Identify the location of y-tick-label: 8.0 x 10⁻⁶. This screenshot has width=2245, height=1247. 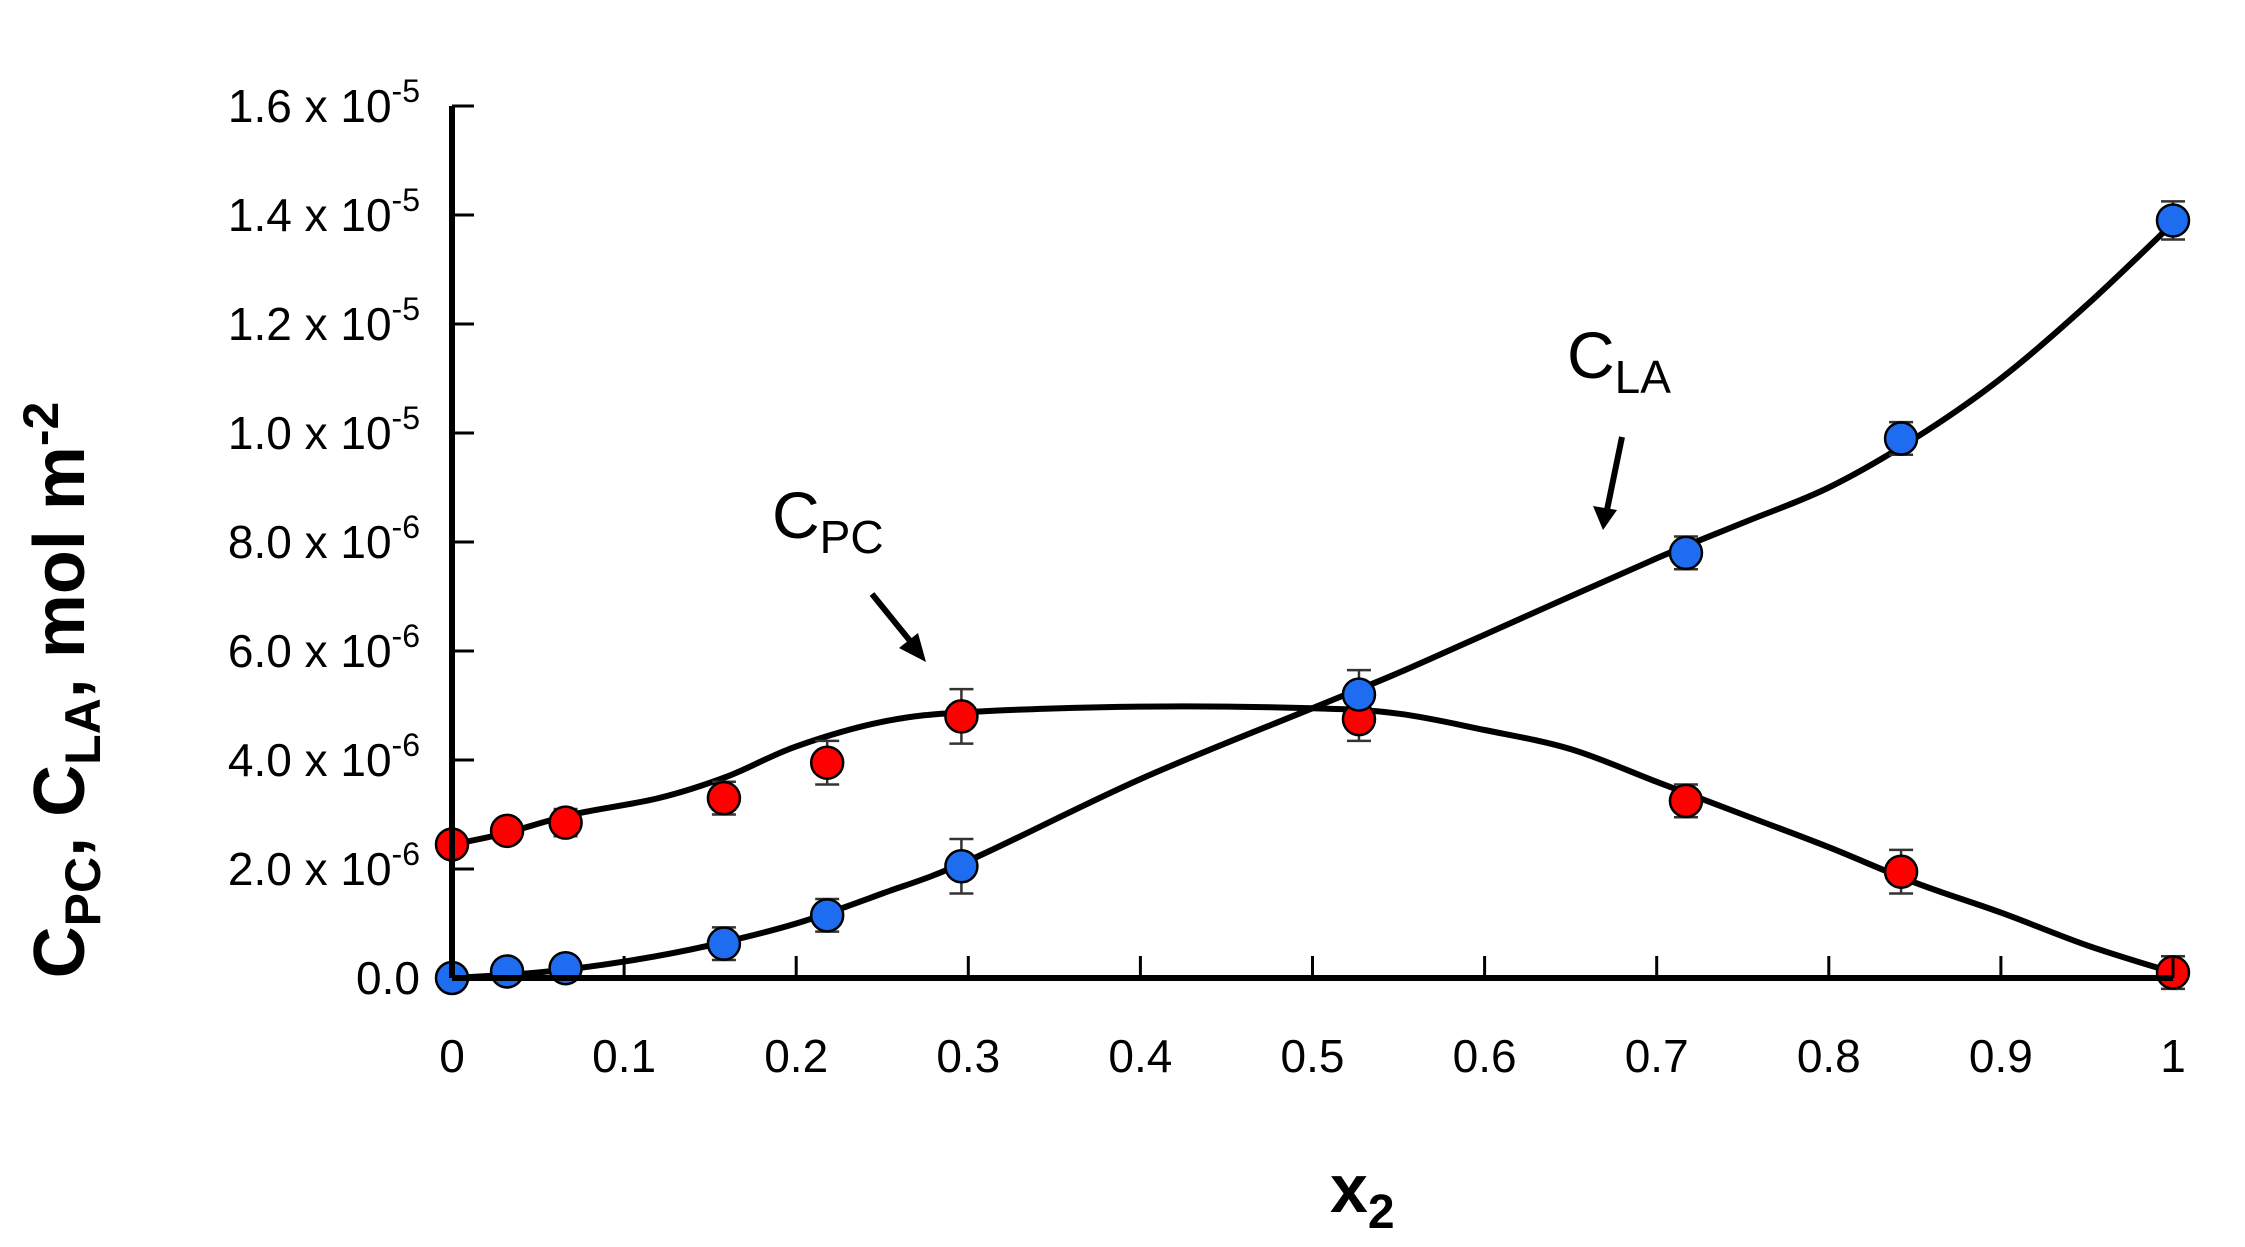
(324, 538).